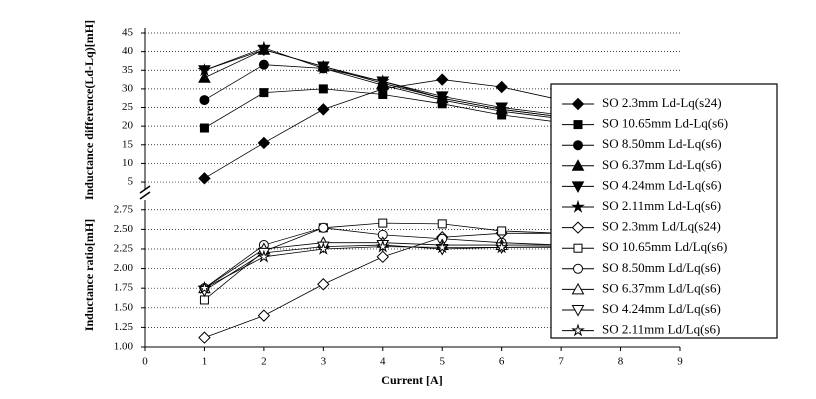 The image size is (816, 399). What do you see at coordinates (89, 275) in the screenshot?
I see `y-axis-label: Inductance ratio[mH]` at bounding box center [89, 275].